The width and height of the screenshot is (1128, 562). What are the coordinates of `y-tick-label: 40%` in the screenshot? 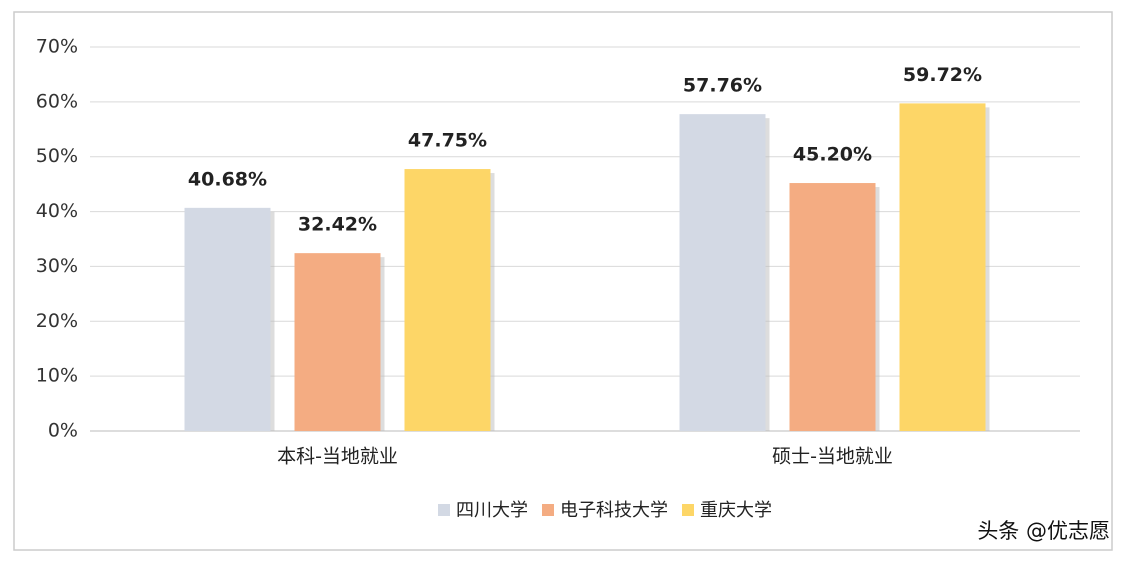 It's located at (57, 211).